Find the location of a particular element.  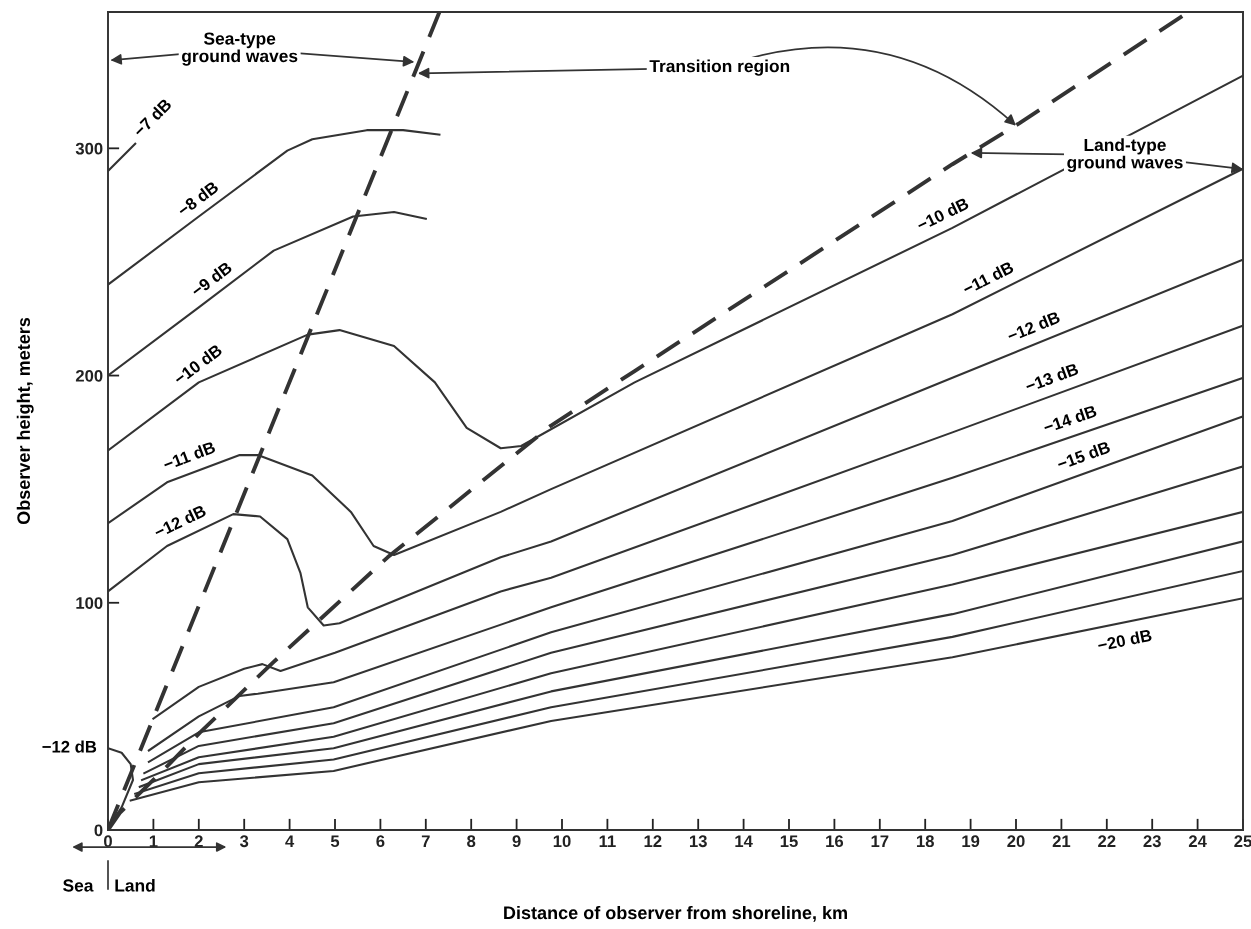

y-tick-label: 300 is located at coordinates (89, 148).